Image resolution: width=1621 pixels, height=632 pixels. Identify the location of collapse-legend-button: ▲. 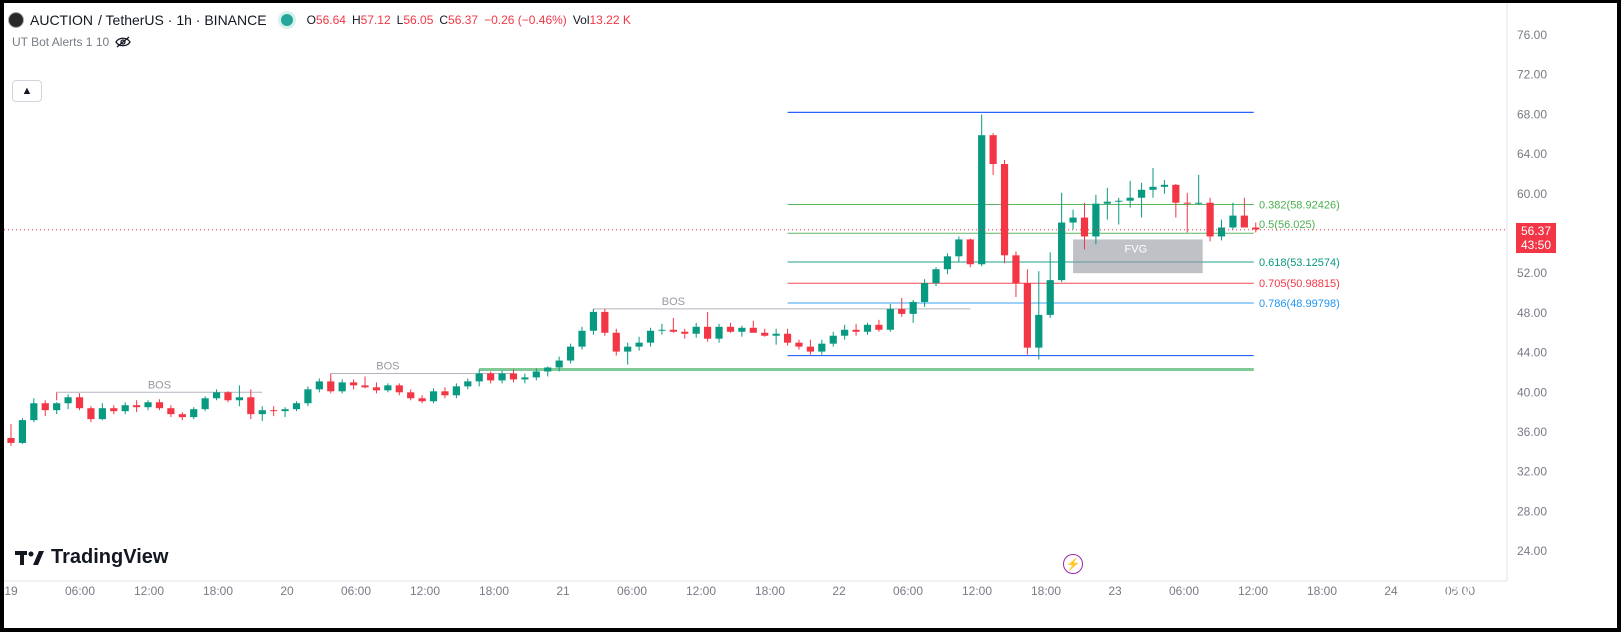
(27, 91).